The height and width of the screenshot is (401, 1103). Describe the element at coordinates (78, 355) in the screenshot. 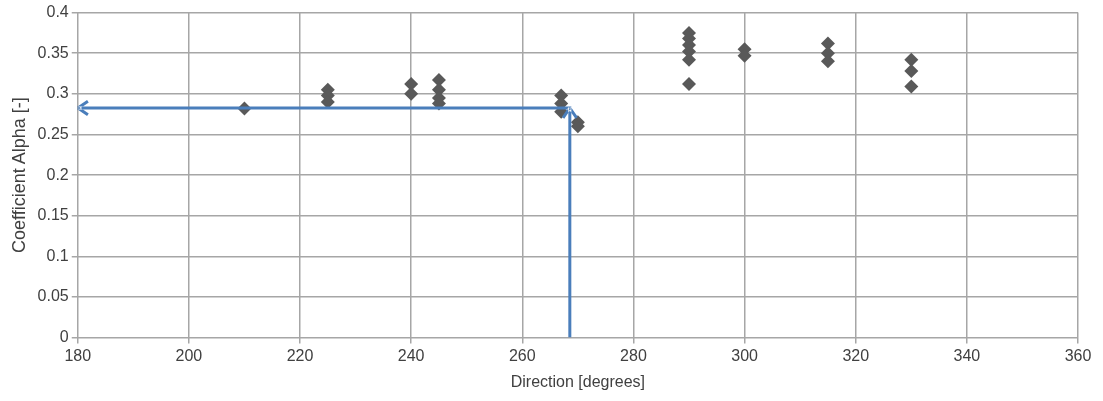

I see `x-tick-label: 180` at that location.